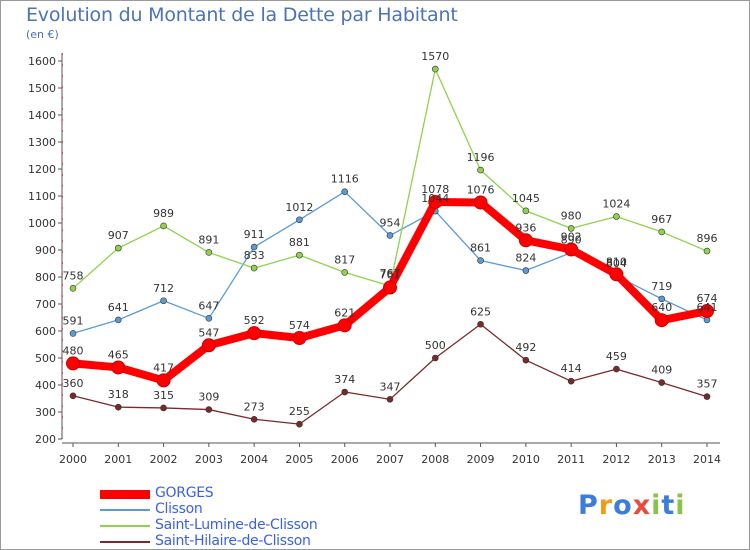 Image resolution: width=750 pixels, height=550 pixels. Describe the element at coordinates (571, 240) in the screenshot. I see `data-label: 890` at that location.